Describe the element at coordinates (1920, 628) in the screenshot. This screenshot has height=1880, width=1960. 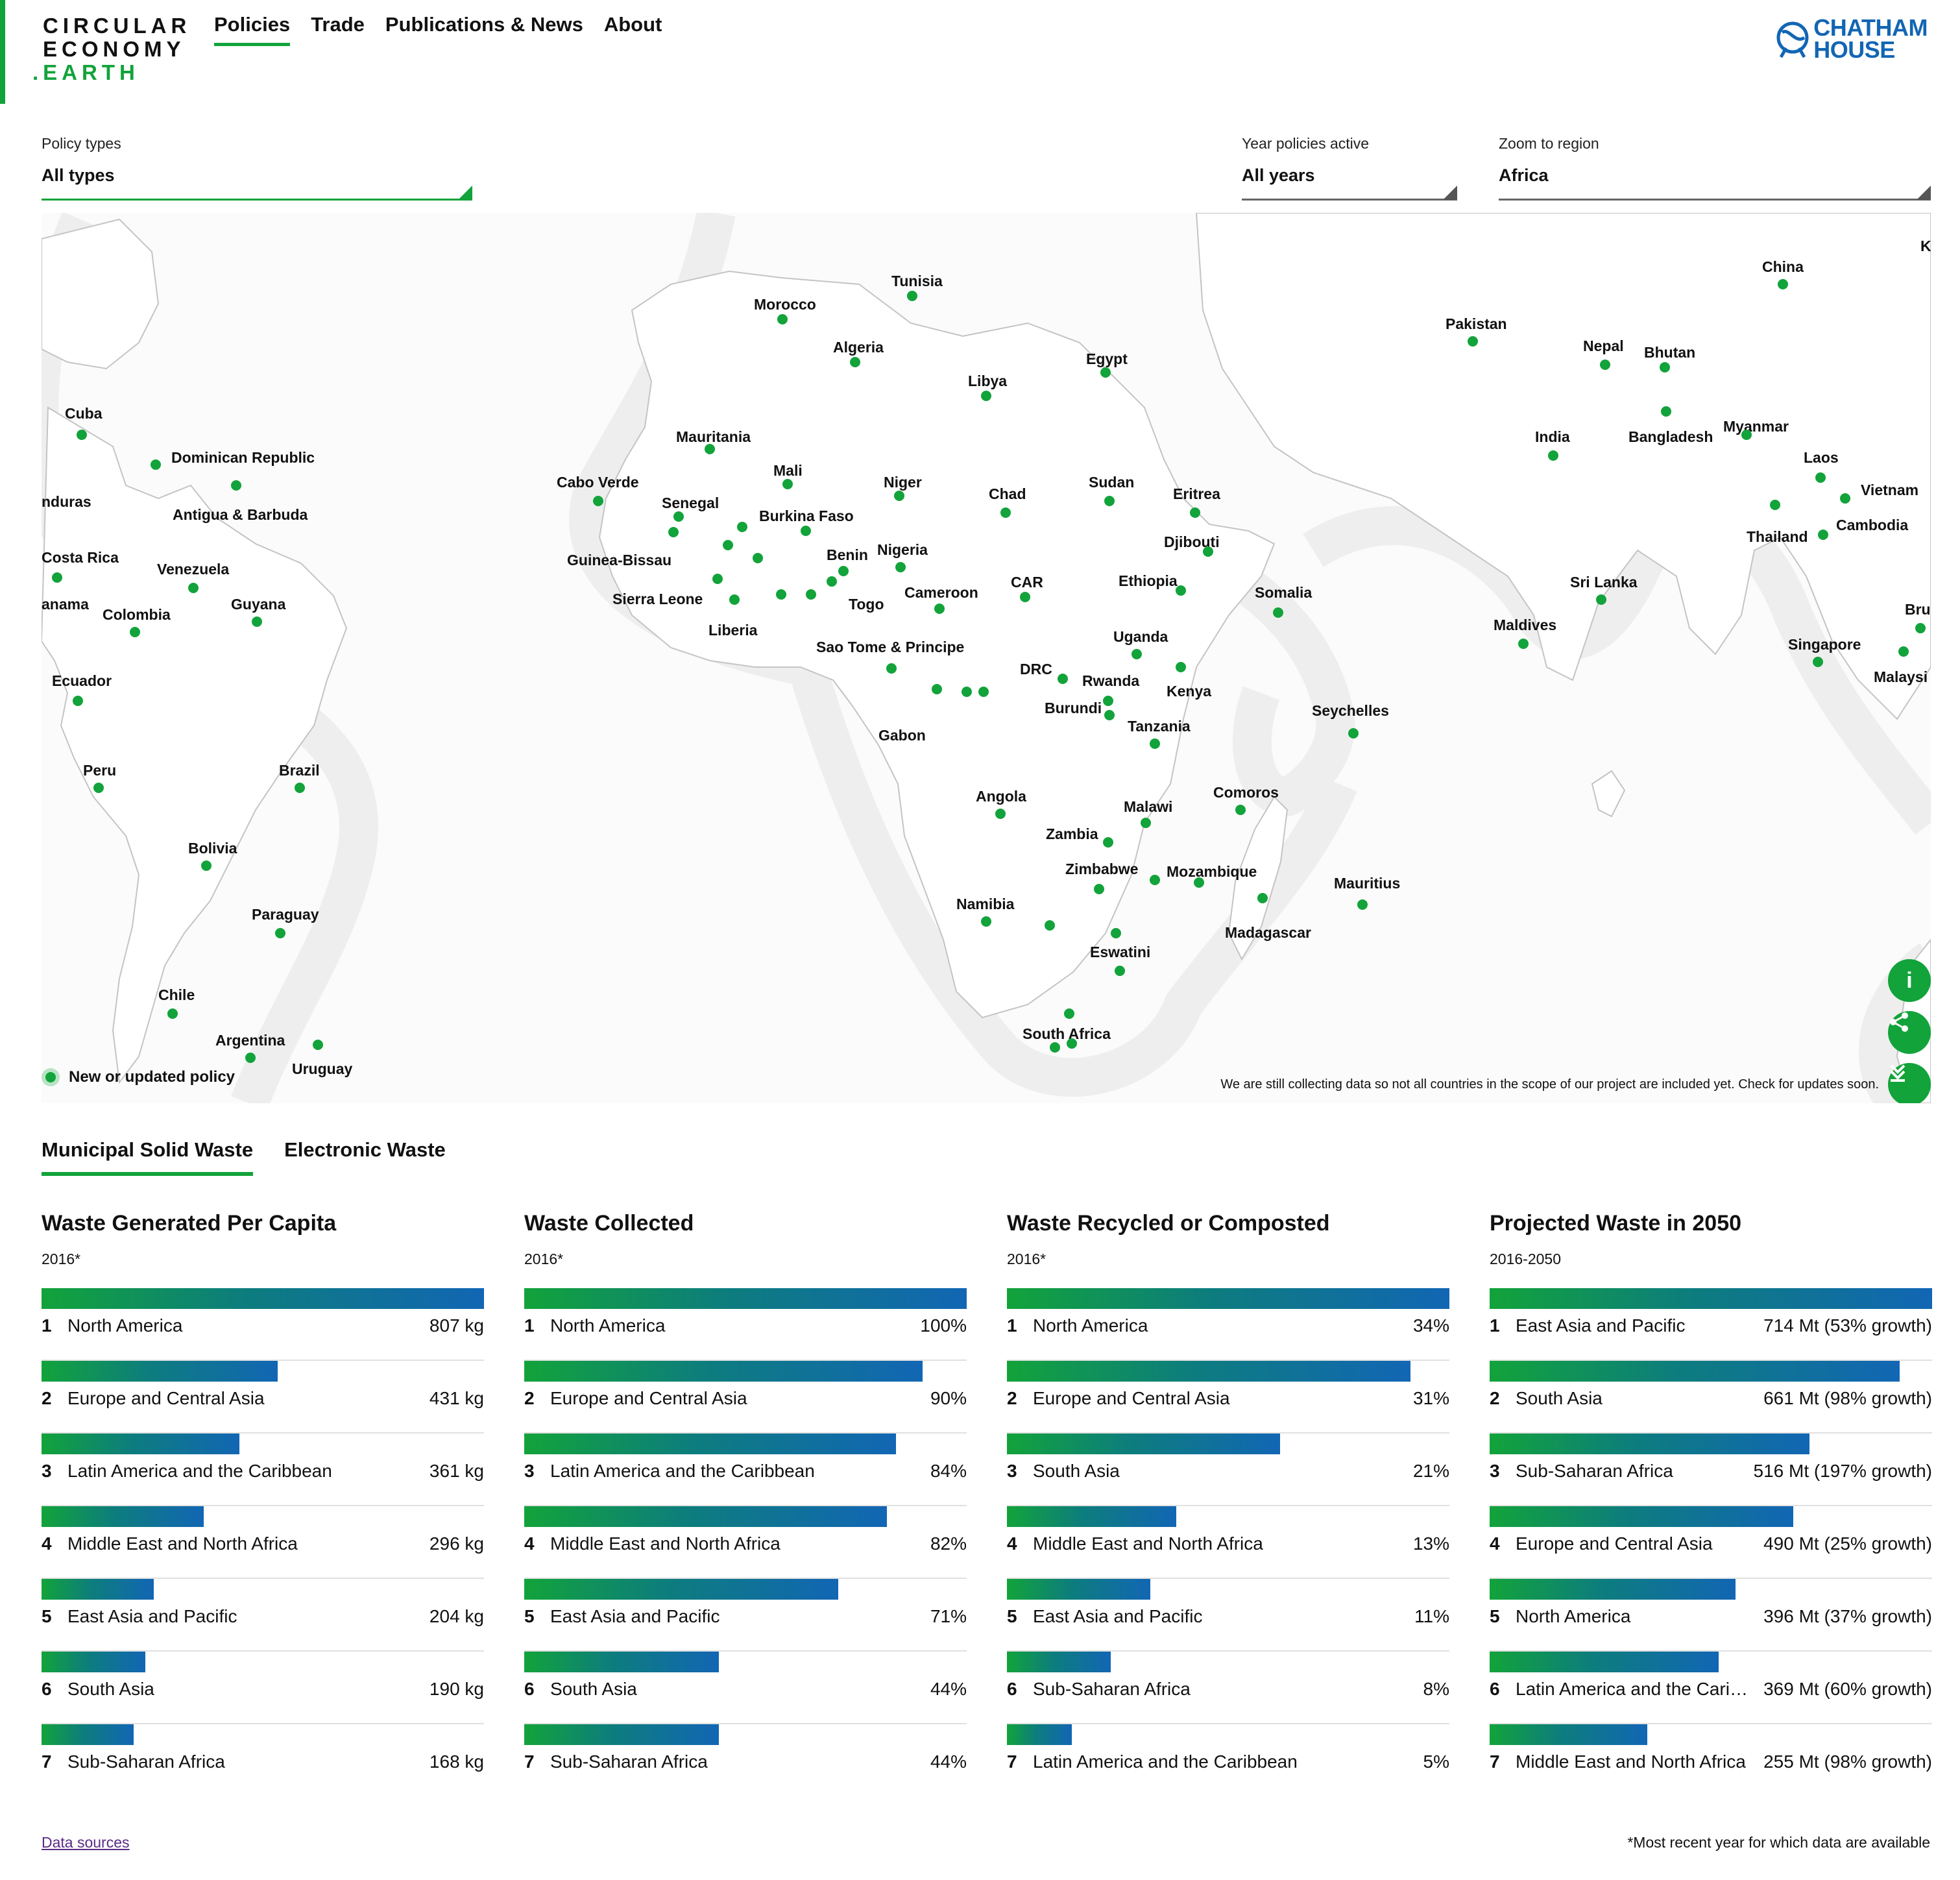
I see `policy-dot-bru` at that location.